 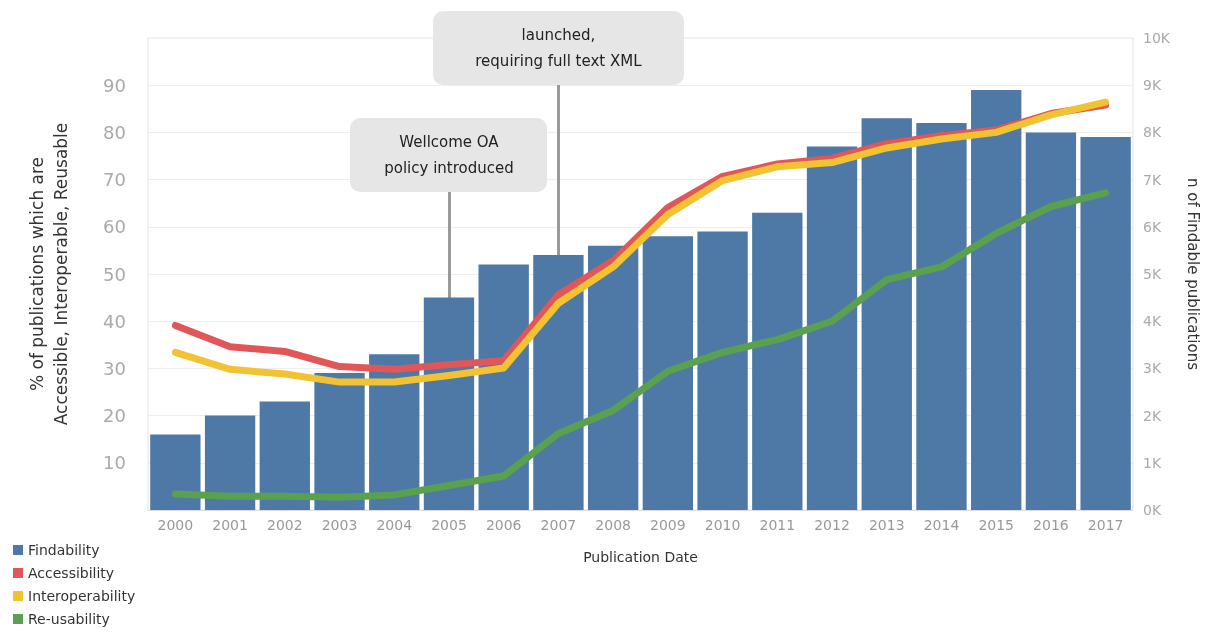 I want to click on legend-label: Findability, so click(x=64, y=550).